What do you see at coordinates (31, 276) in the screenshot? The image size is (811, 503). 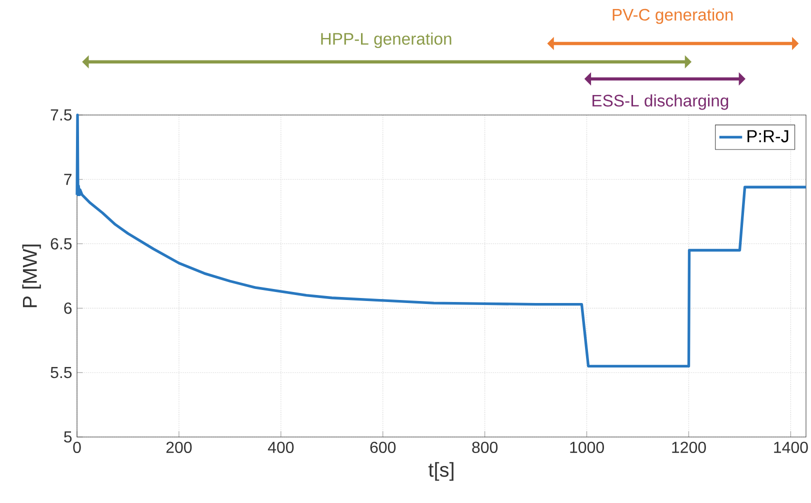 I see `y-axis-title: P [MW]` at bounding box center [31, 276].